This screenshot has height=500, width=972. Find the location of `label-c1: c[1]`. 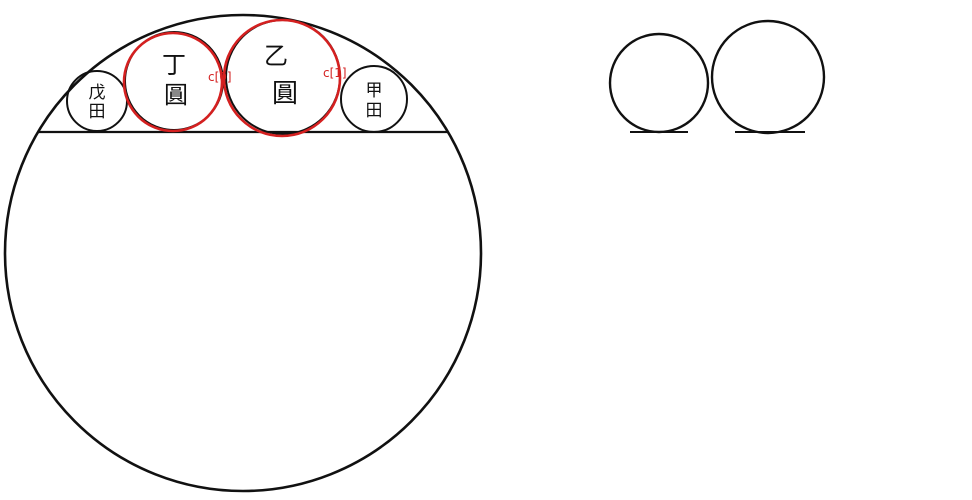

label-c1: c[1] is located at coordinates (335, 73).